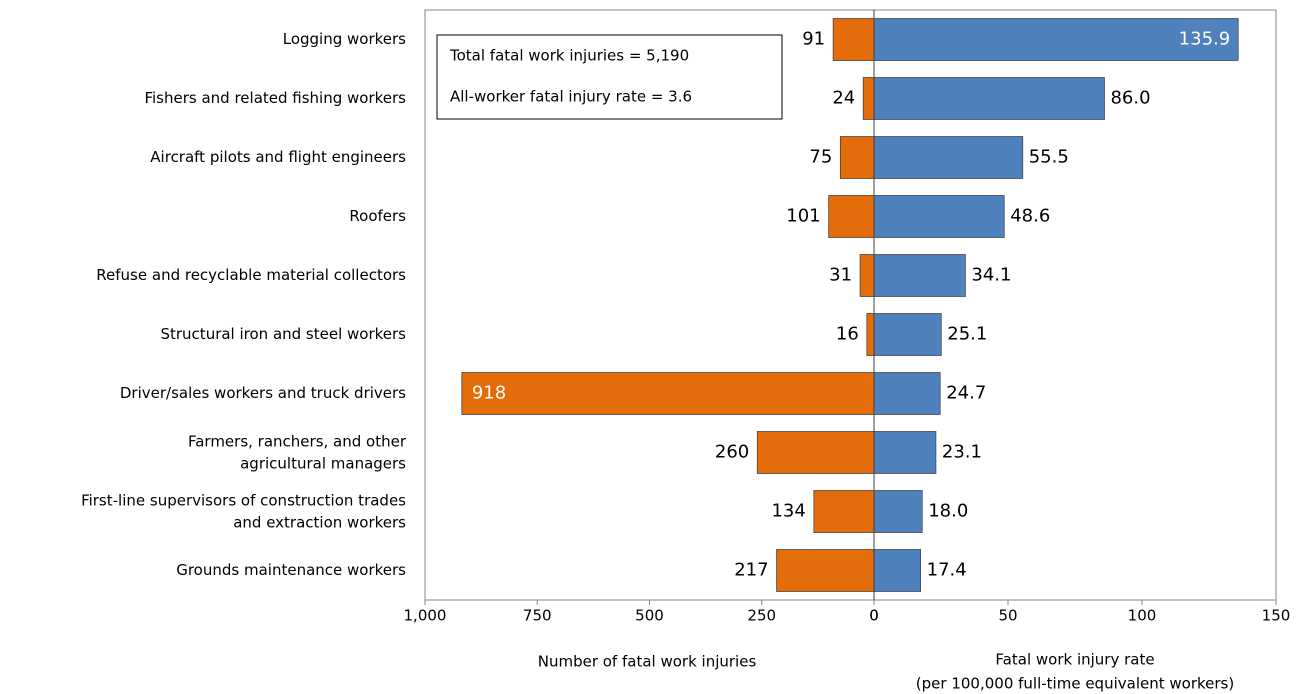  Describe the element at coordinates (263, 393) in the screenshot. I see `category-label: Driver/sales workers and truck drivers` at that location.